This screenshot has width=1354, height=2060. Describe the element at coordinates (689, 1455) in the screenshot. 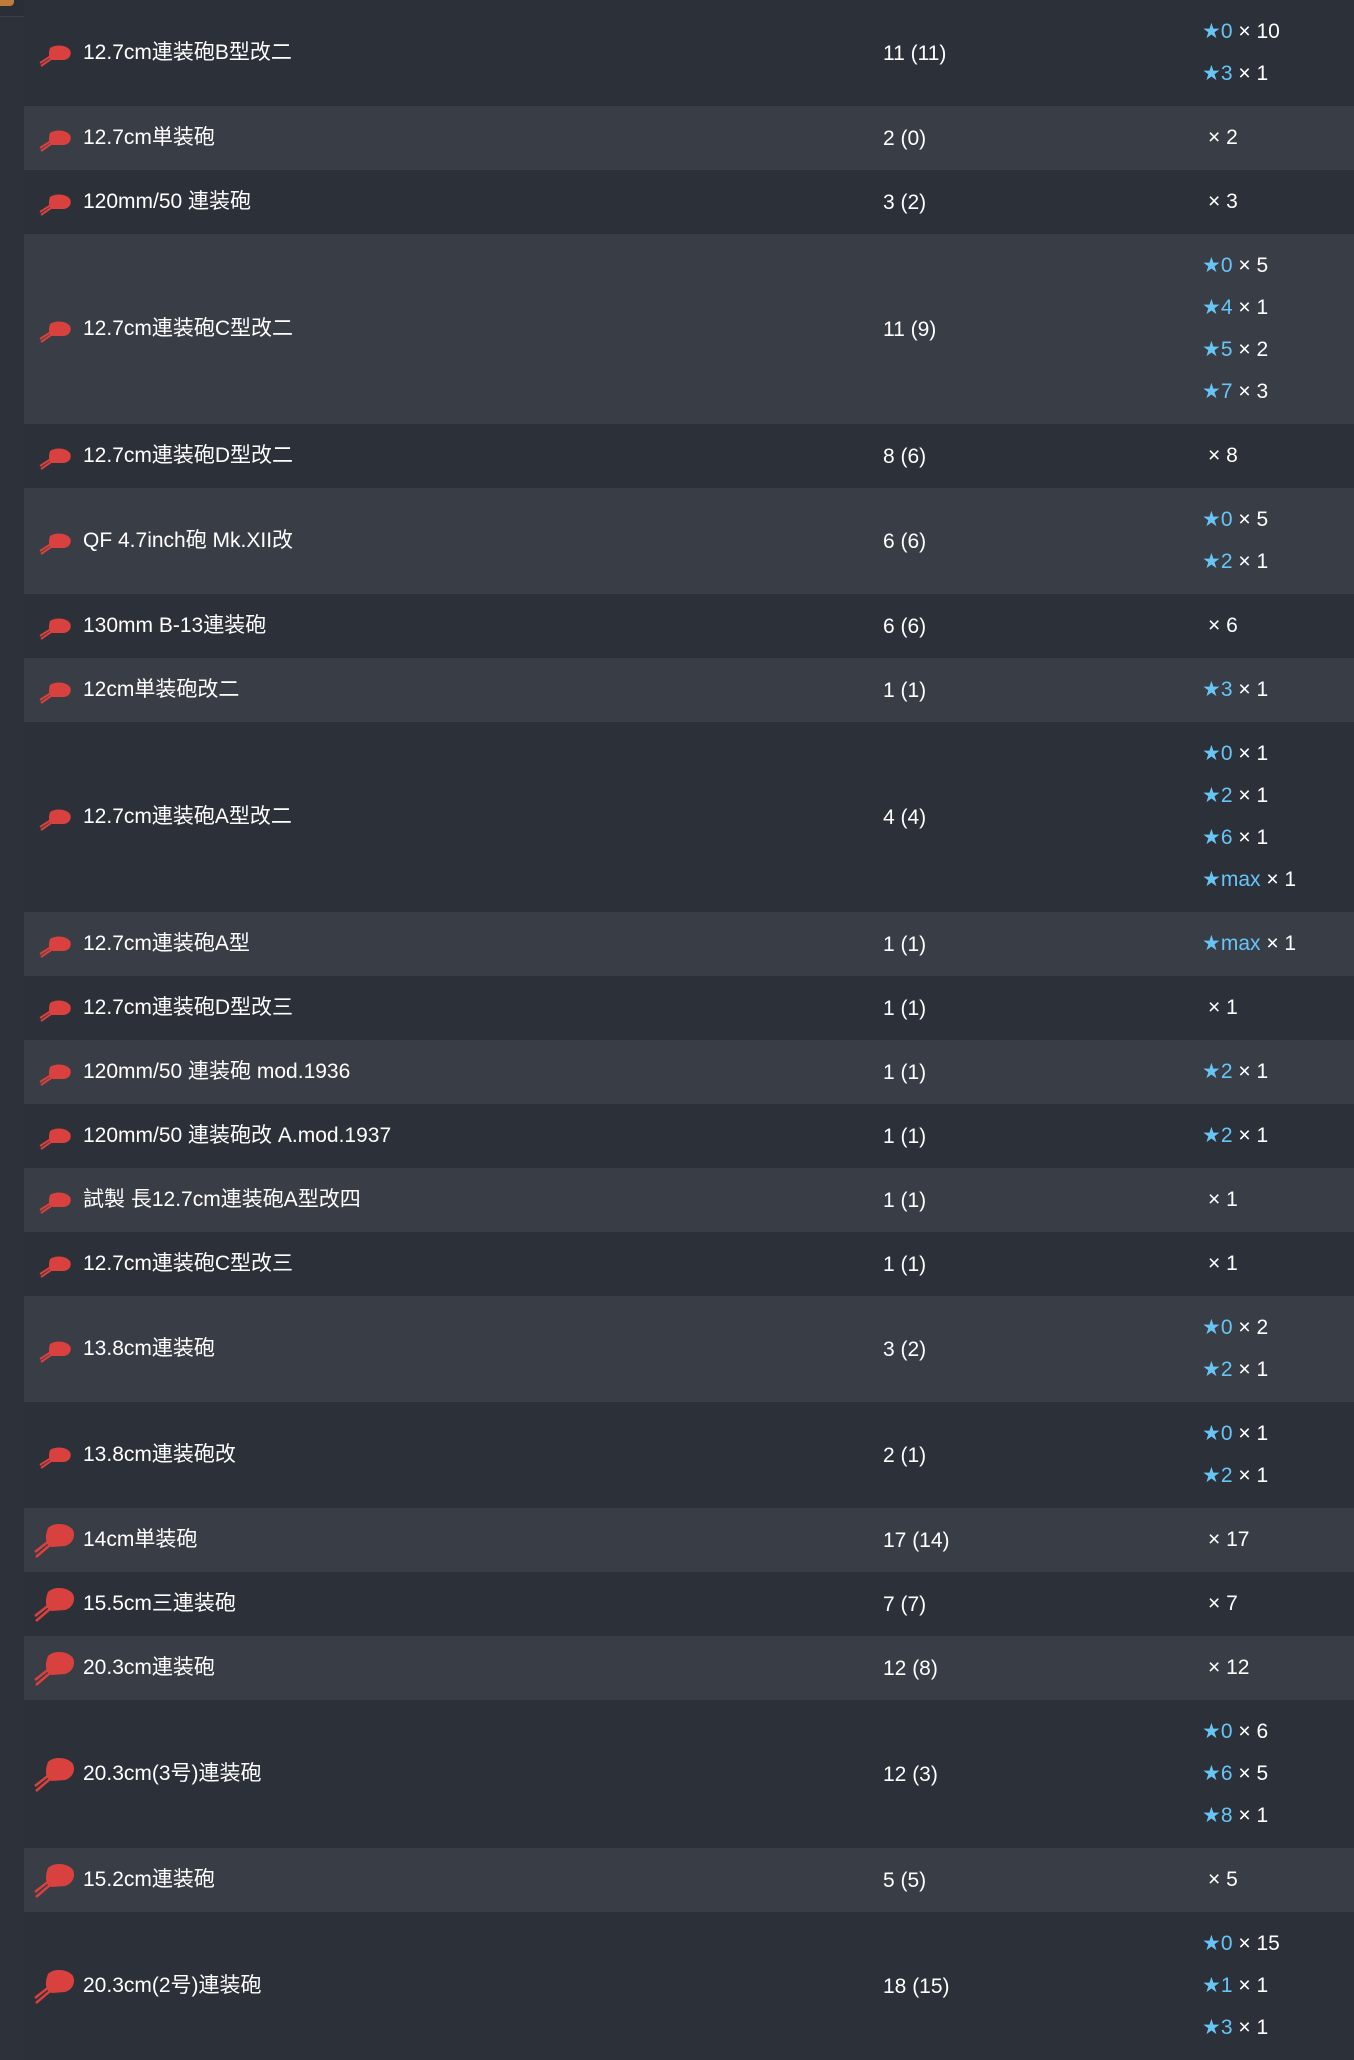

I see `table-row: 13.8cm連装砲改 2 (1) ★0 × 1 ★2 × 1` at that location.